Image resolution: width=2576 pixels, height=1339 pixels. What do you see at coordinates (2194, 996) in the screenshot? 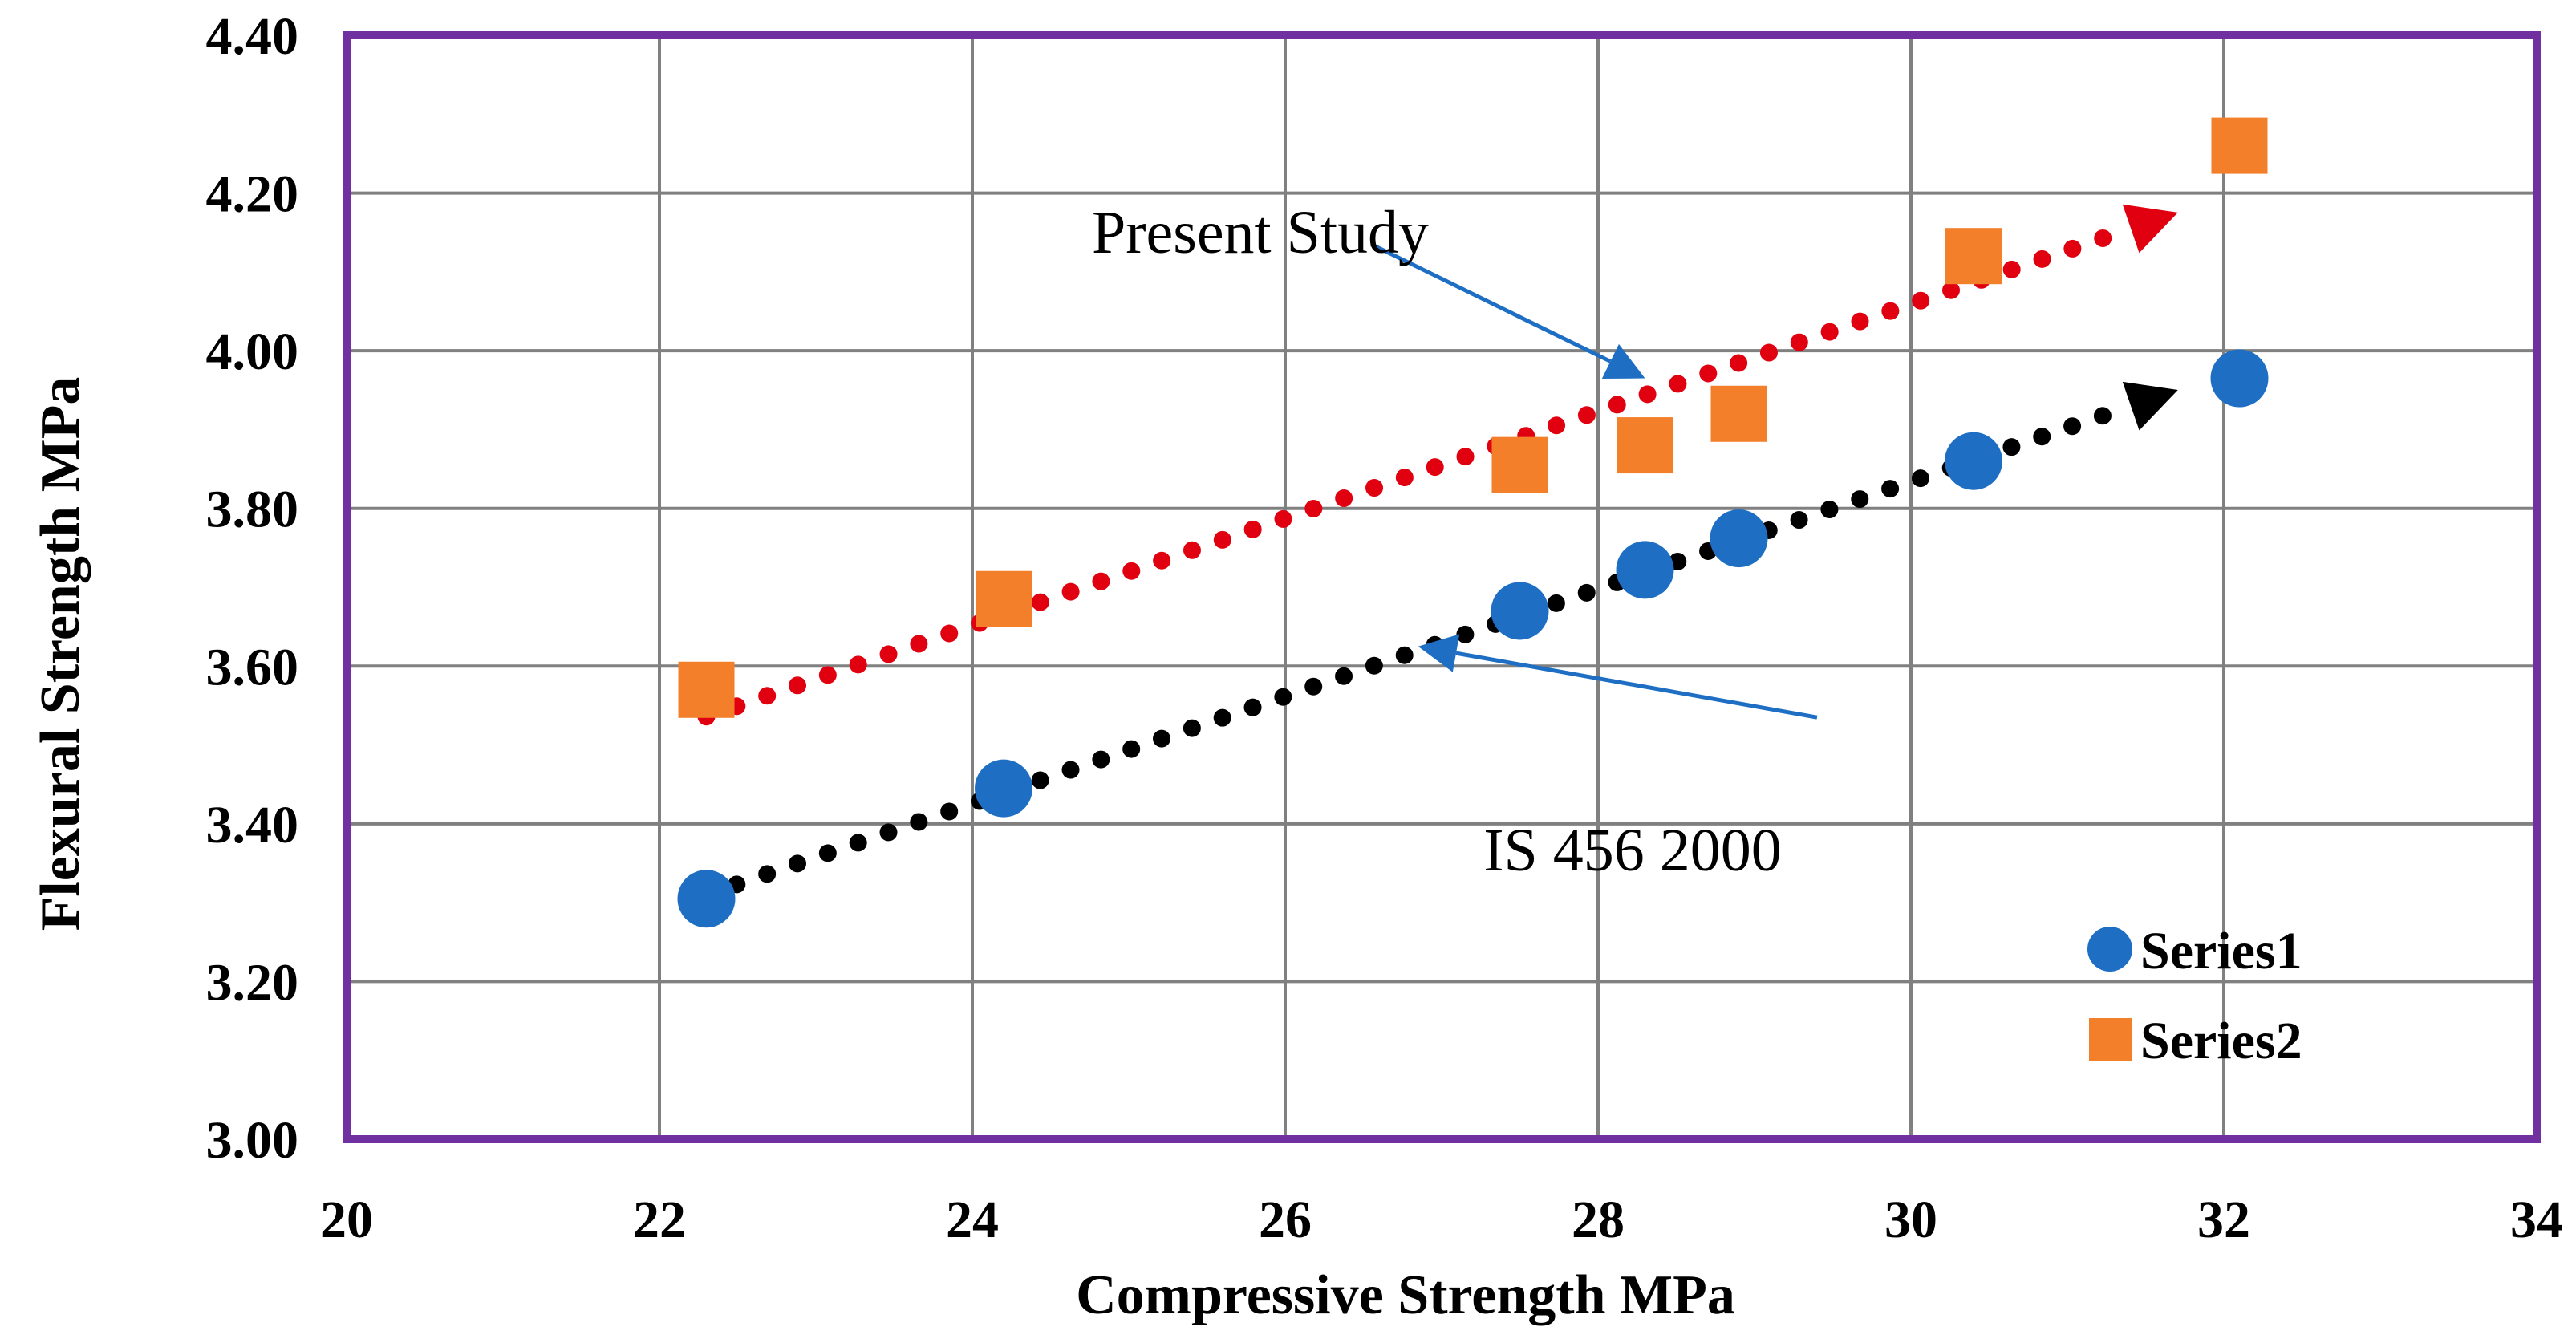
I see `legend: Series1 Series2` at bounding box center [2194, 996].